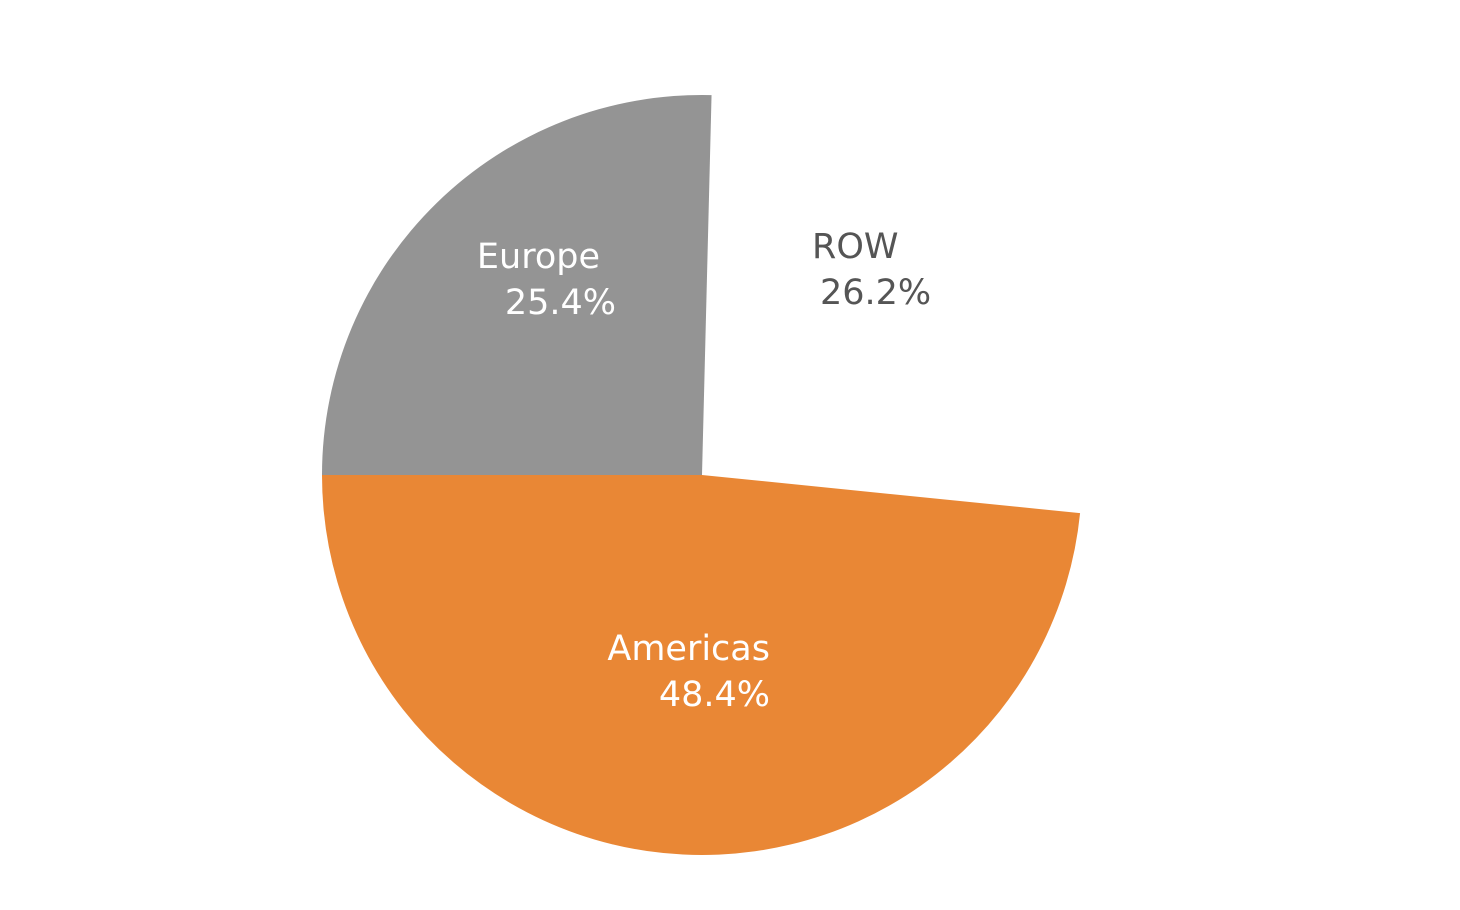  What do you see at coordinates (688, 649) in the screenshot?
I see `slice-name-label-americas: Americas` at bounding box center [688, 649].